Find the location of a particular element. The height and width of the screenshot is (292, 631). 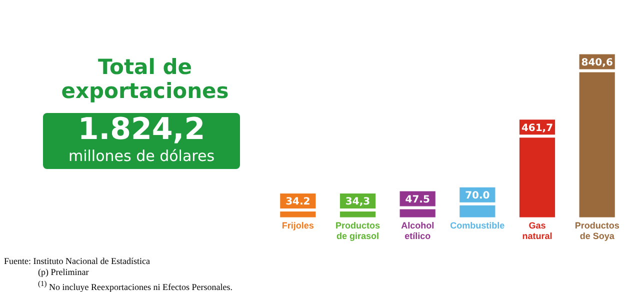

text: (p) Preliminar is located at coordinates (63, 272).